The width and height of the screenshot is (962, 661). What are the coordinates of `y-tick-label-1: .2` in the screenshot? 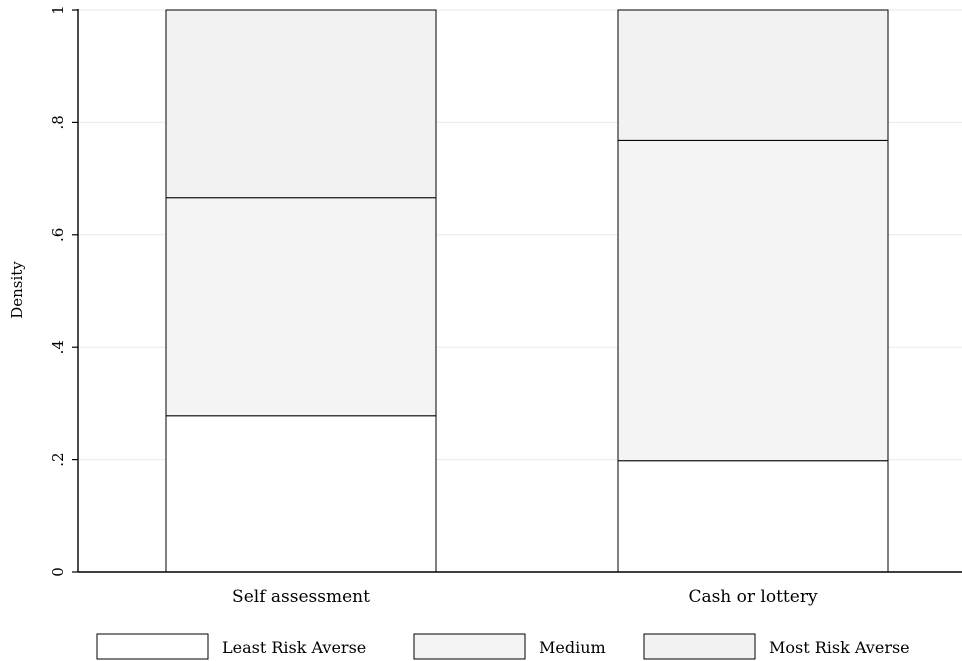 It's located at (58, 459).